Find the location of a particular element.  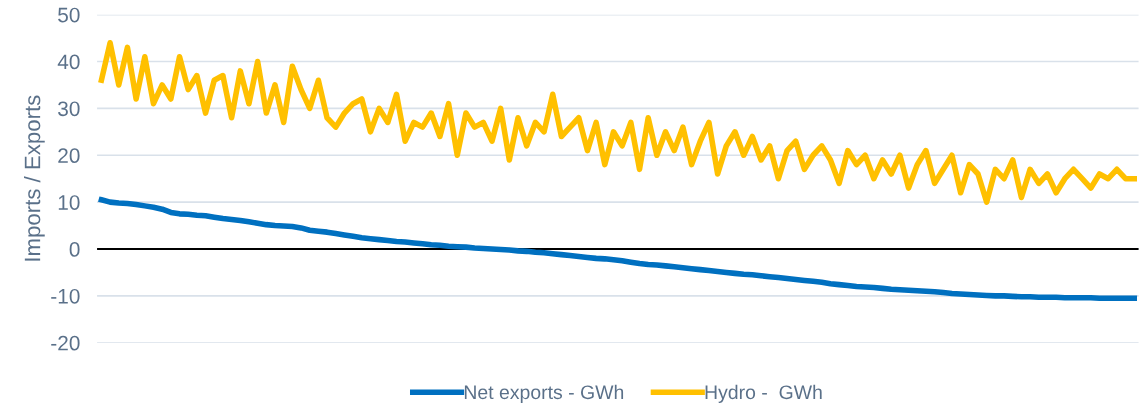

y-tick-label: -20 is located at coordinates (65, 343).